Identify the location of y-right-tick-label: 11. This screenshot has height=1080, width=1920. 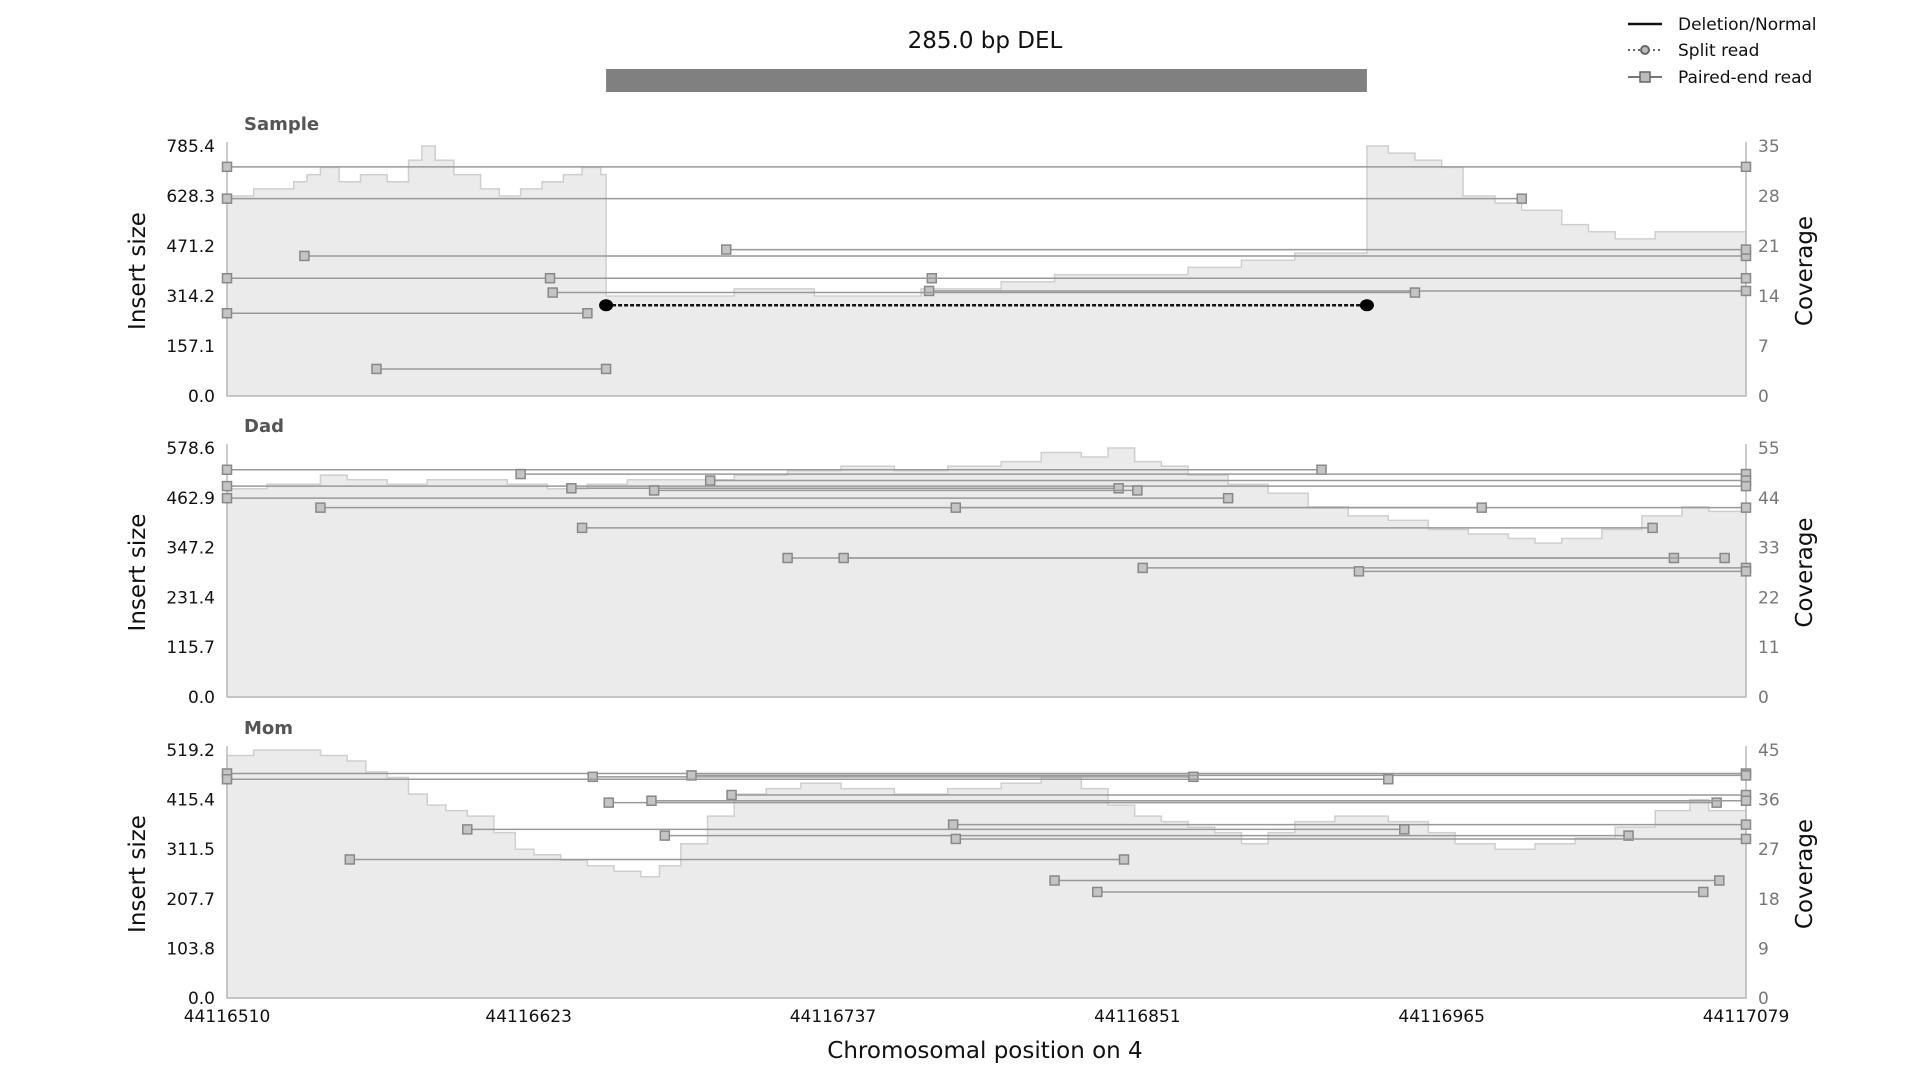
(1769, 648).